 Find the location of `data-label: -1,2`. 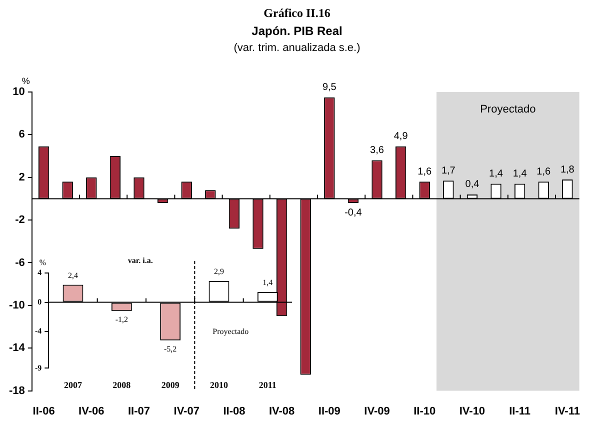

data-label: -1,2 is located at coordinates (121, 319).